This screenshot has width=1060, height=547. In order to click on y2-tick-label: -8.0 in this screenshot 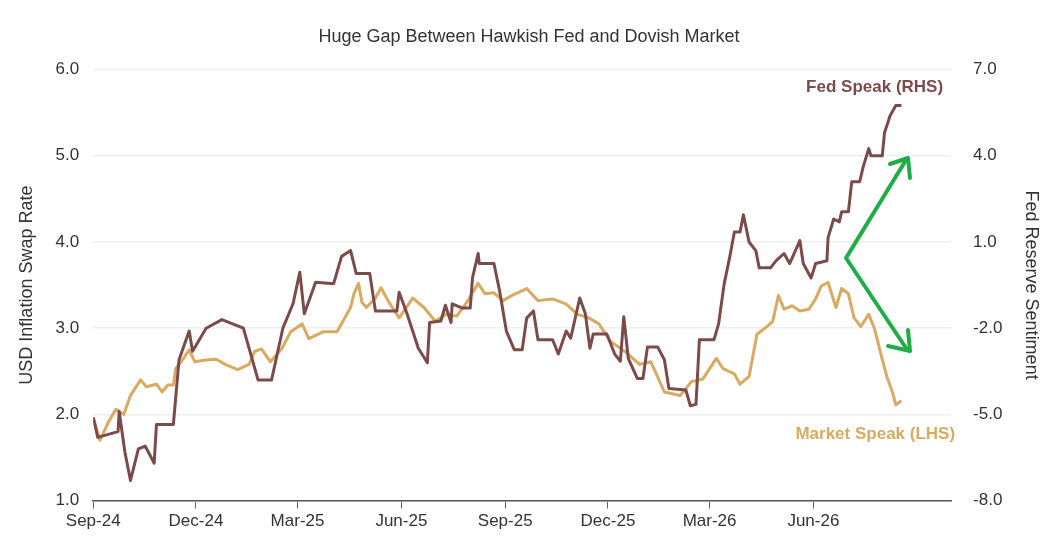, I will do `click(988, 500)`.